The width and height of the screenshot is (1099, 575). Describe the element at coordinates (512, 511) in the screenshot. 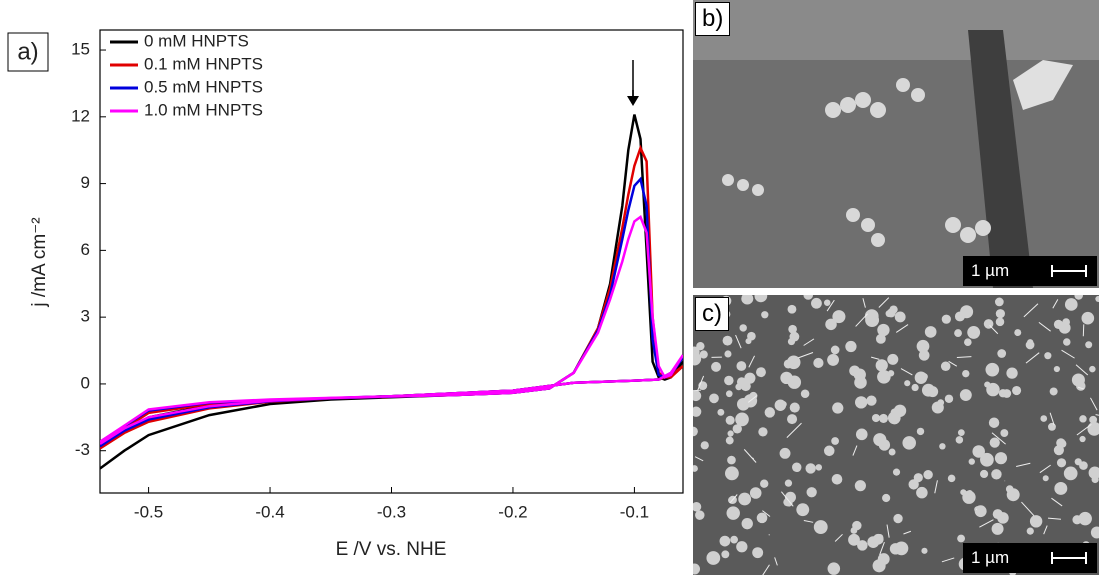

I see `x-tick-label: -0.2` at that location.